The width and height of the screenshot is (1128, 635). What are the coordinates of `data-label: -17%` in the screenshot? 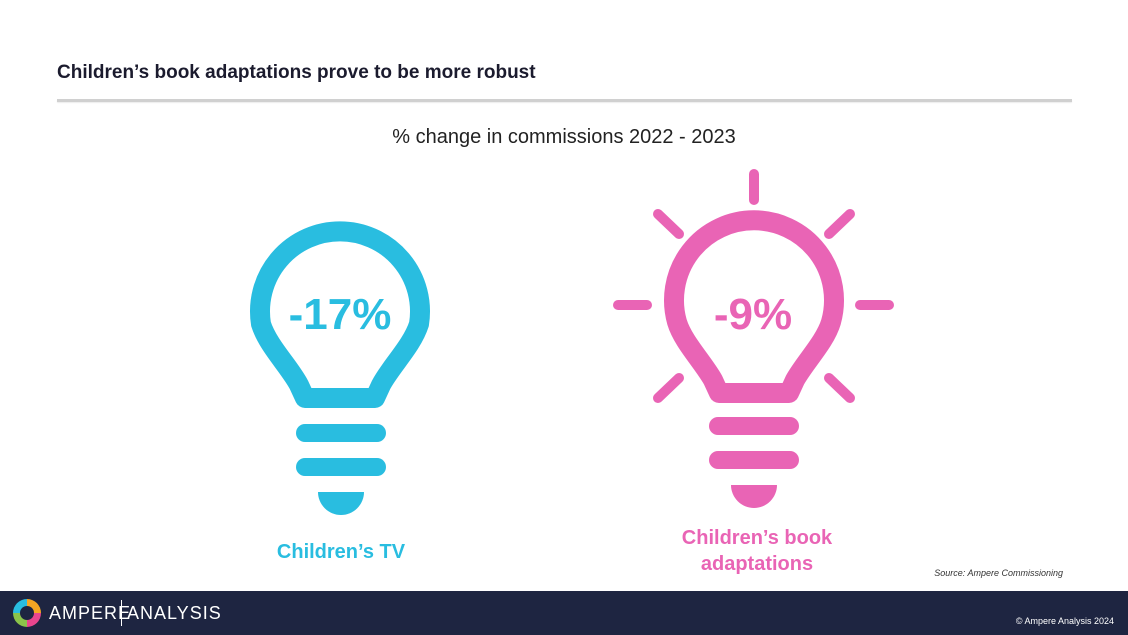 It's located at (340, 314).